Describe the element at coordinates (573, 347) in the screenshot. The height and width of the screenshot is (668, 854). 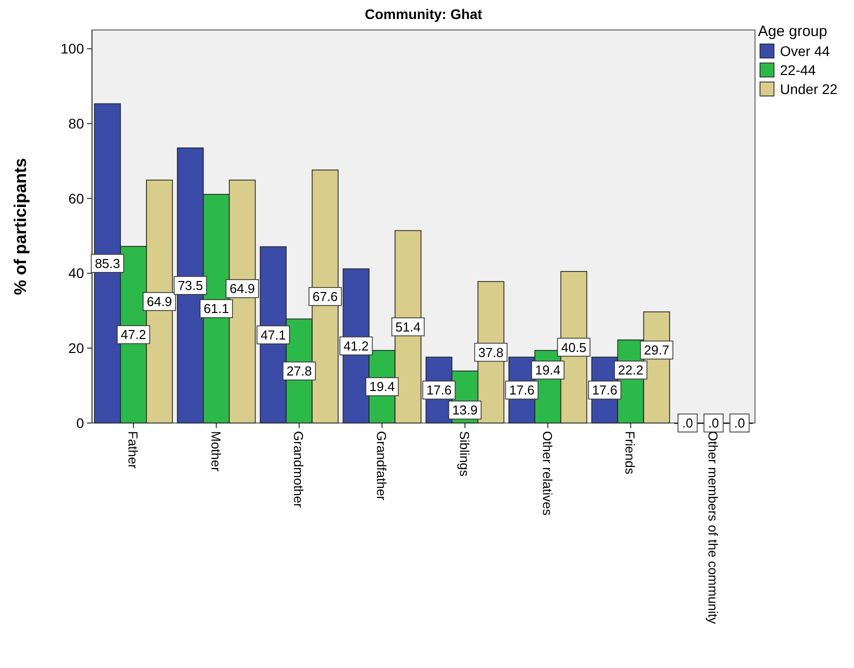
I see `data-label: 40.5` at that location.